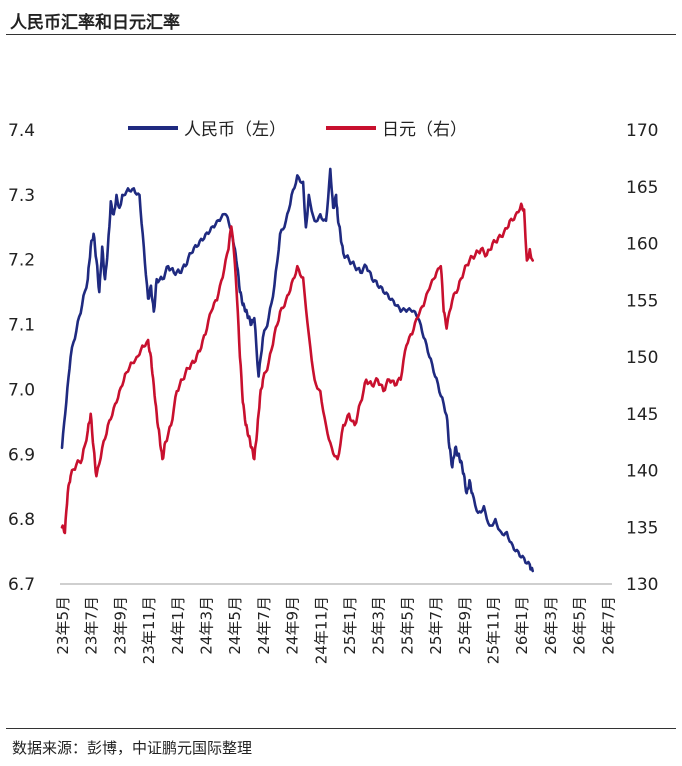 The image size is (682, 766). I want to click on right-tick-label: 170, so click(642, 131).